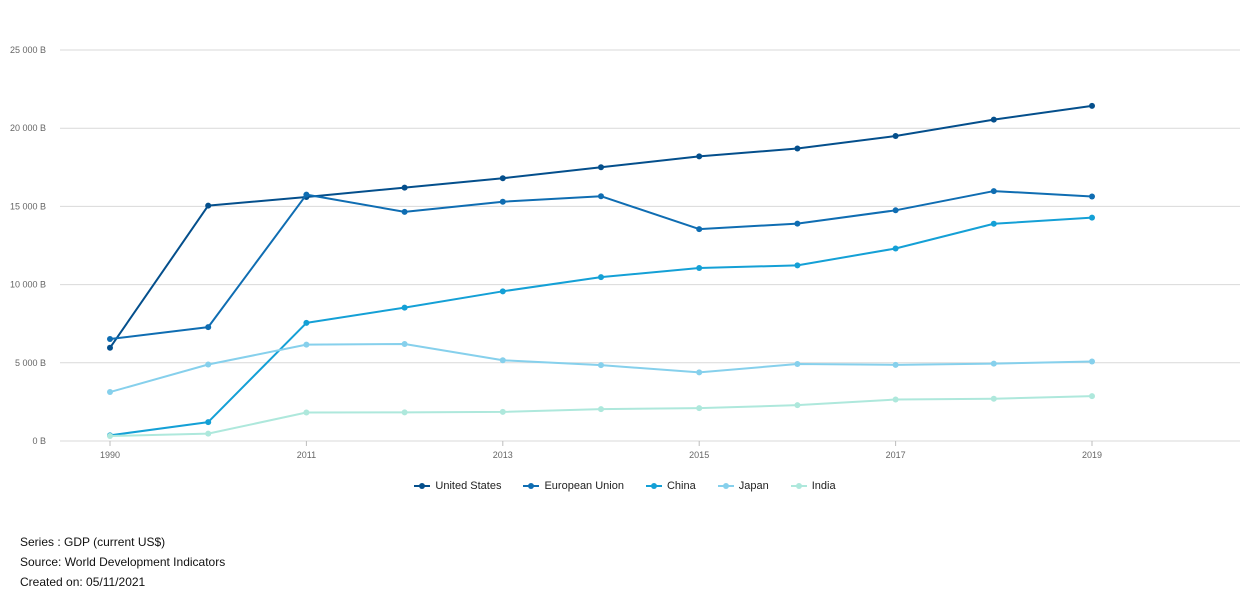 Image resolution: width=1250 pixels, height=600 pixels. I want to click on legend-label: China, so click(681, 486).